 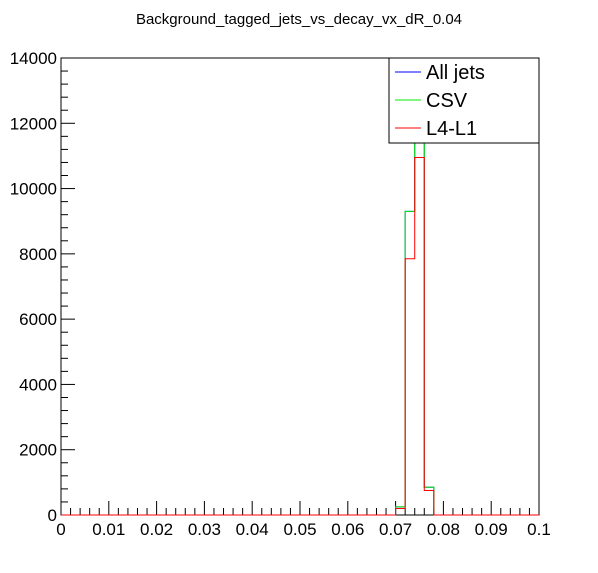 I want to click on x-tick-label: 0.05, so click(x=299, y=529).